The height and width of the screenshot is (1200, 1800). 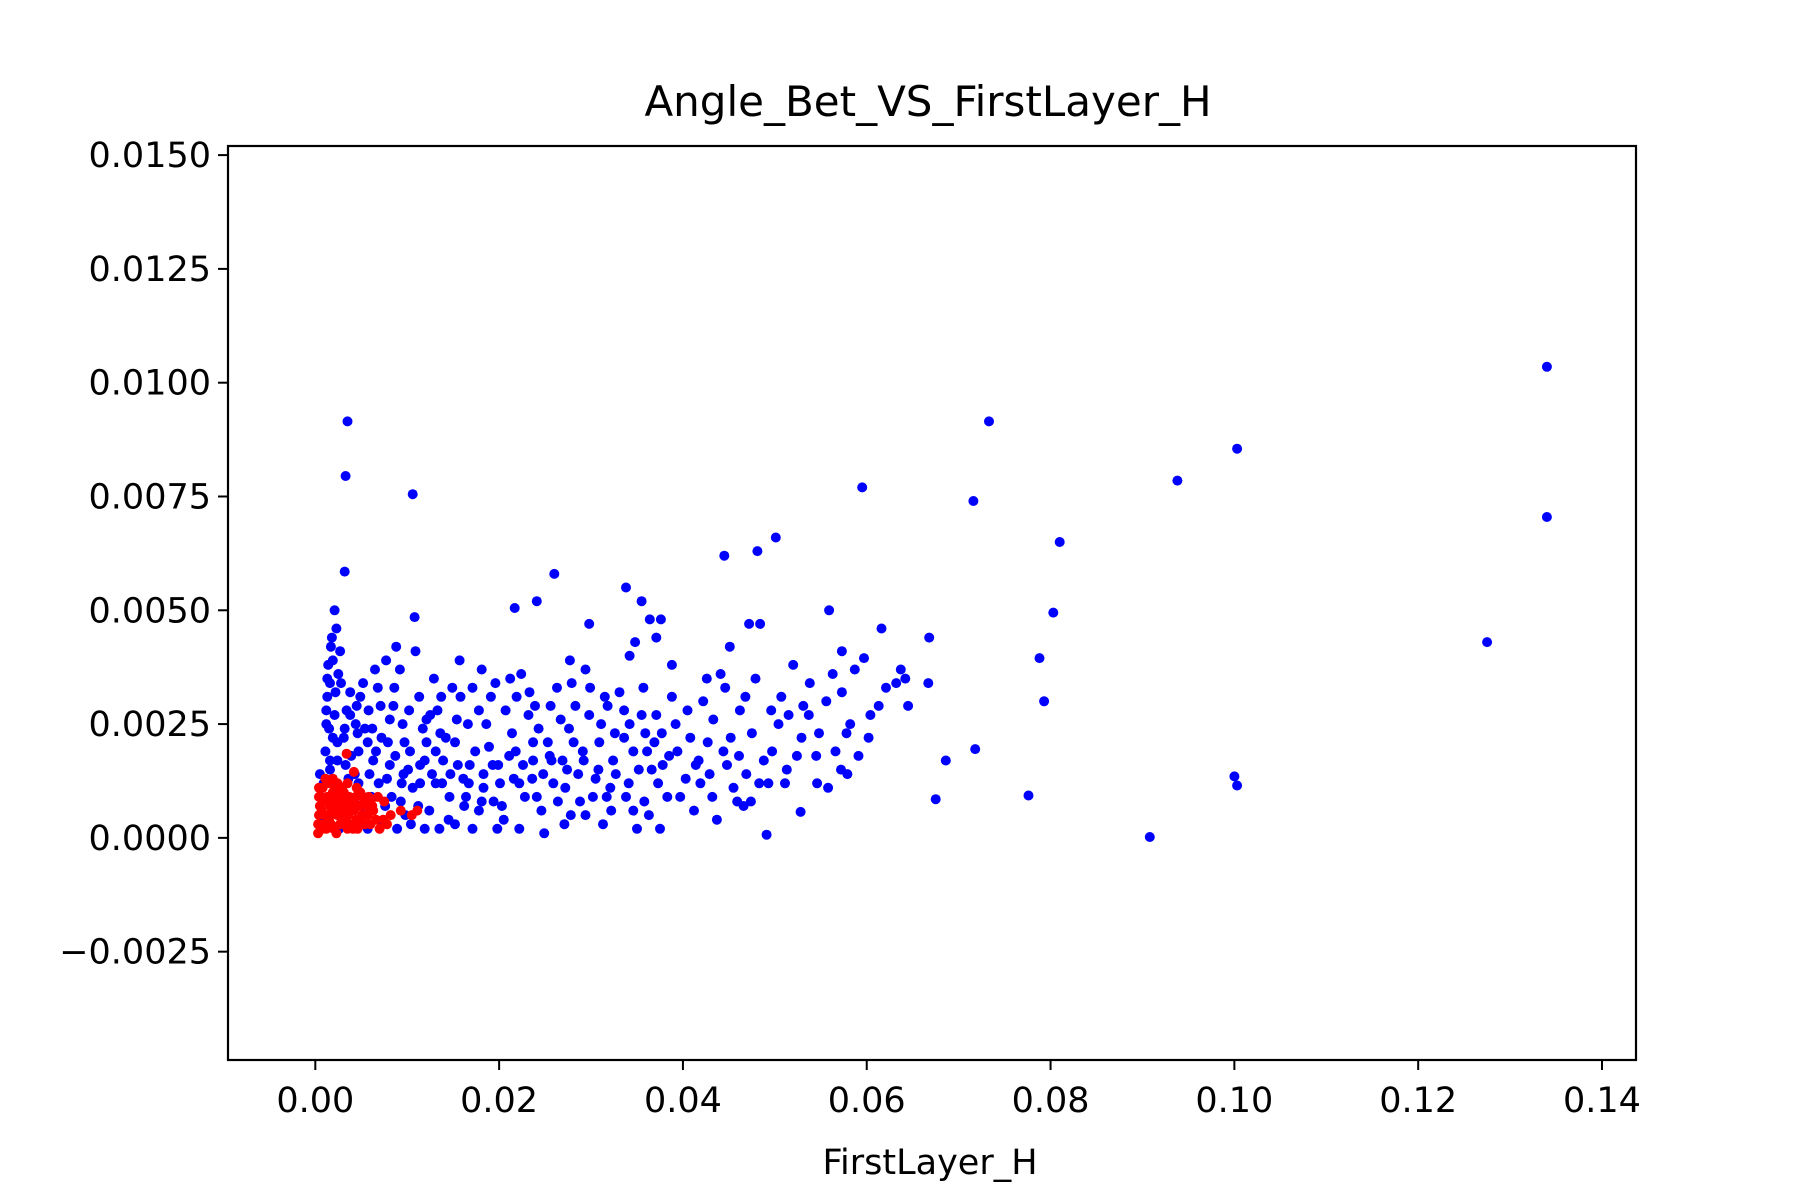 What do you see at coordinates (315, 1101) in the screenshot?
I see `x-tick-label: 0.00` at bounding box center [315, 1101].